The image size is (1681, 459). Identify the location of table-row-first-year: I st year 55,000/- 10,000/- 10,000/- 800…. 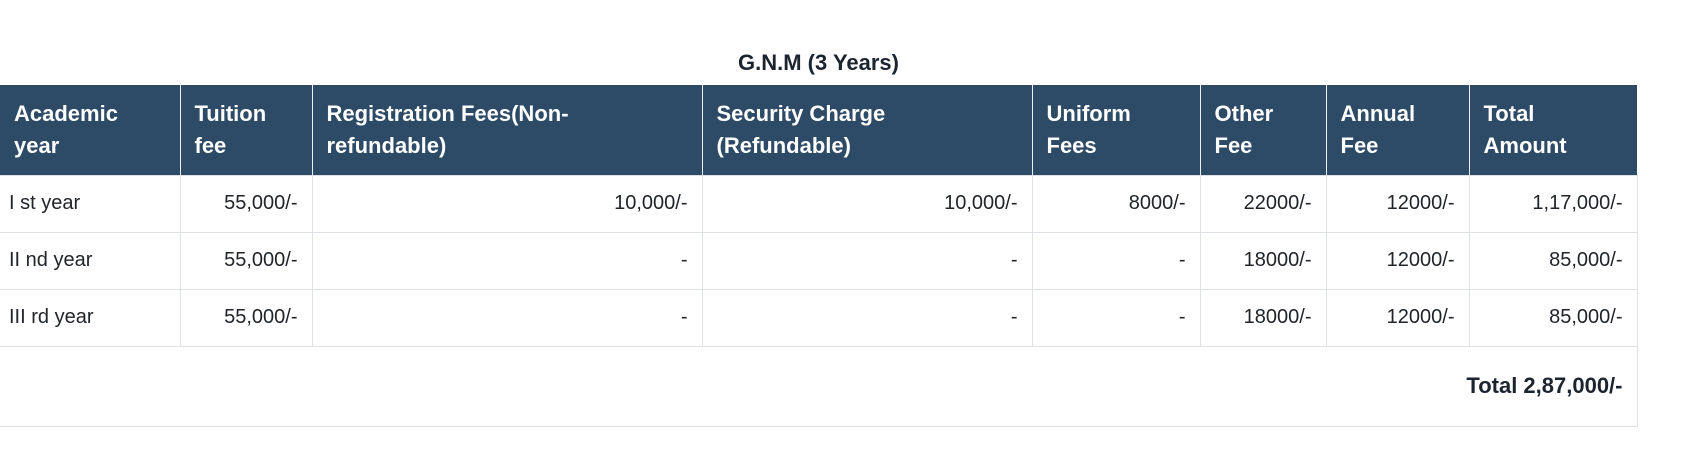
(819, 203).